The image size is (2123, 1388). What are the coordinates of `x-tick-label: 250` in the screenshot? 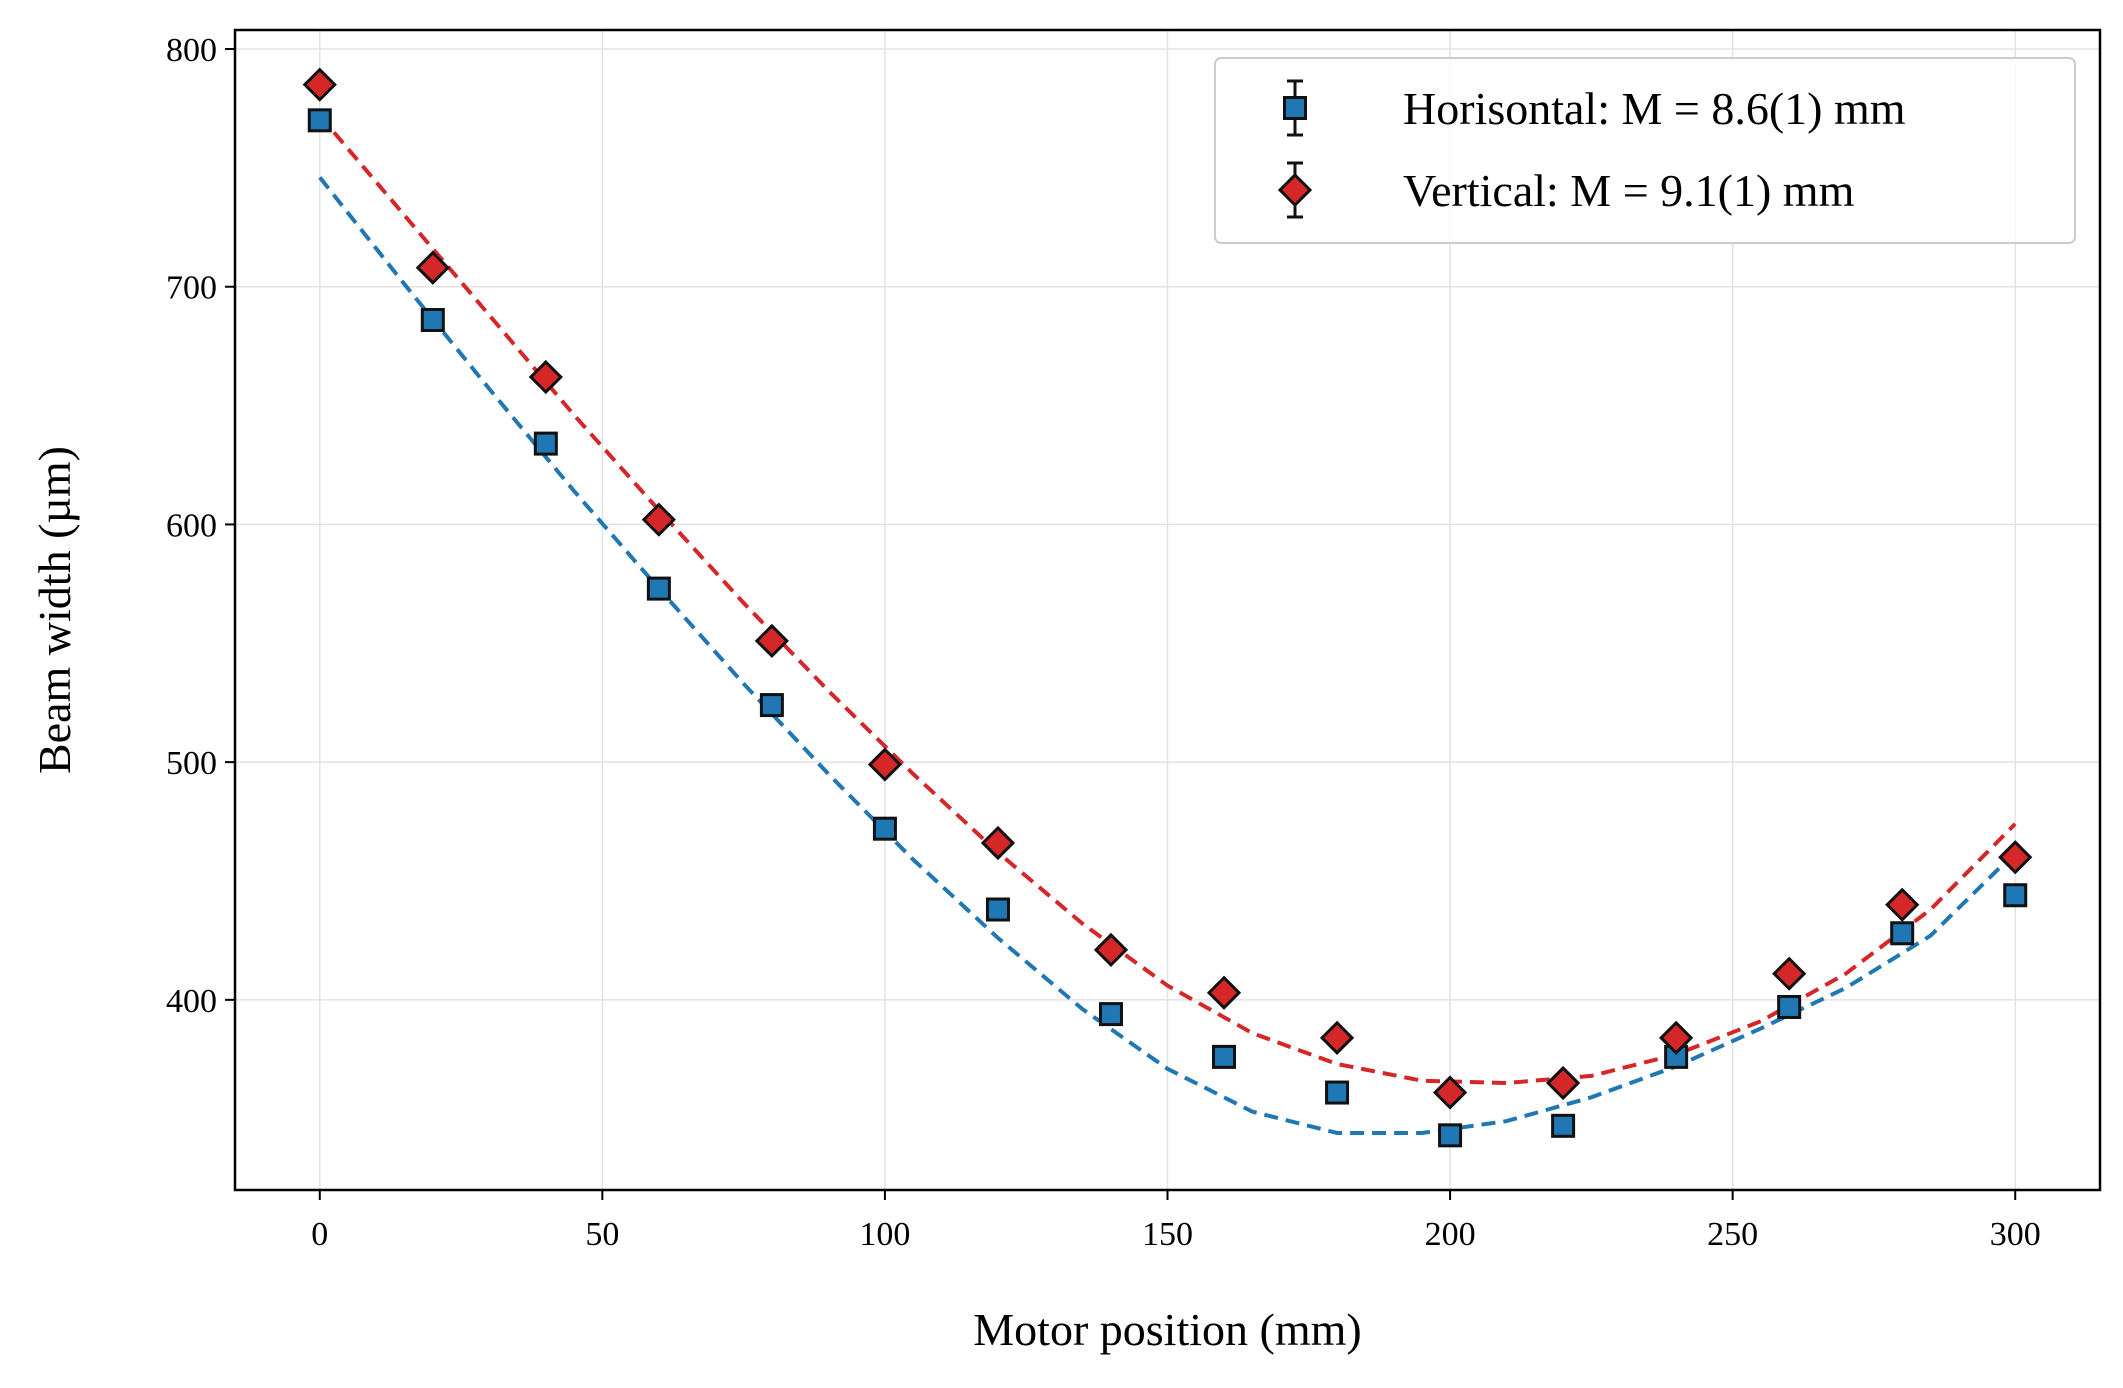 It's located at (1732, 1234).